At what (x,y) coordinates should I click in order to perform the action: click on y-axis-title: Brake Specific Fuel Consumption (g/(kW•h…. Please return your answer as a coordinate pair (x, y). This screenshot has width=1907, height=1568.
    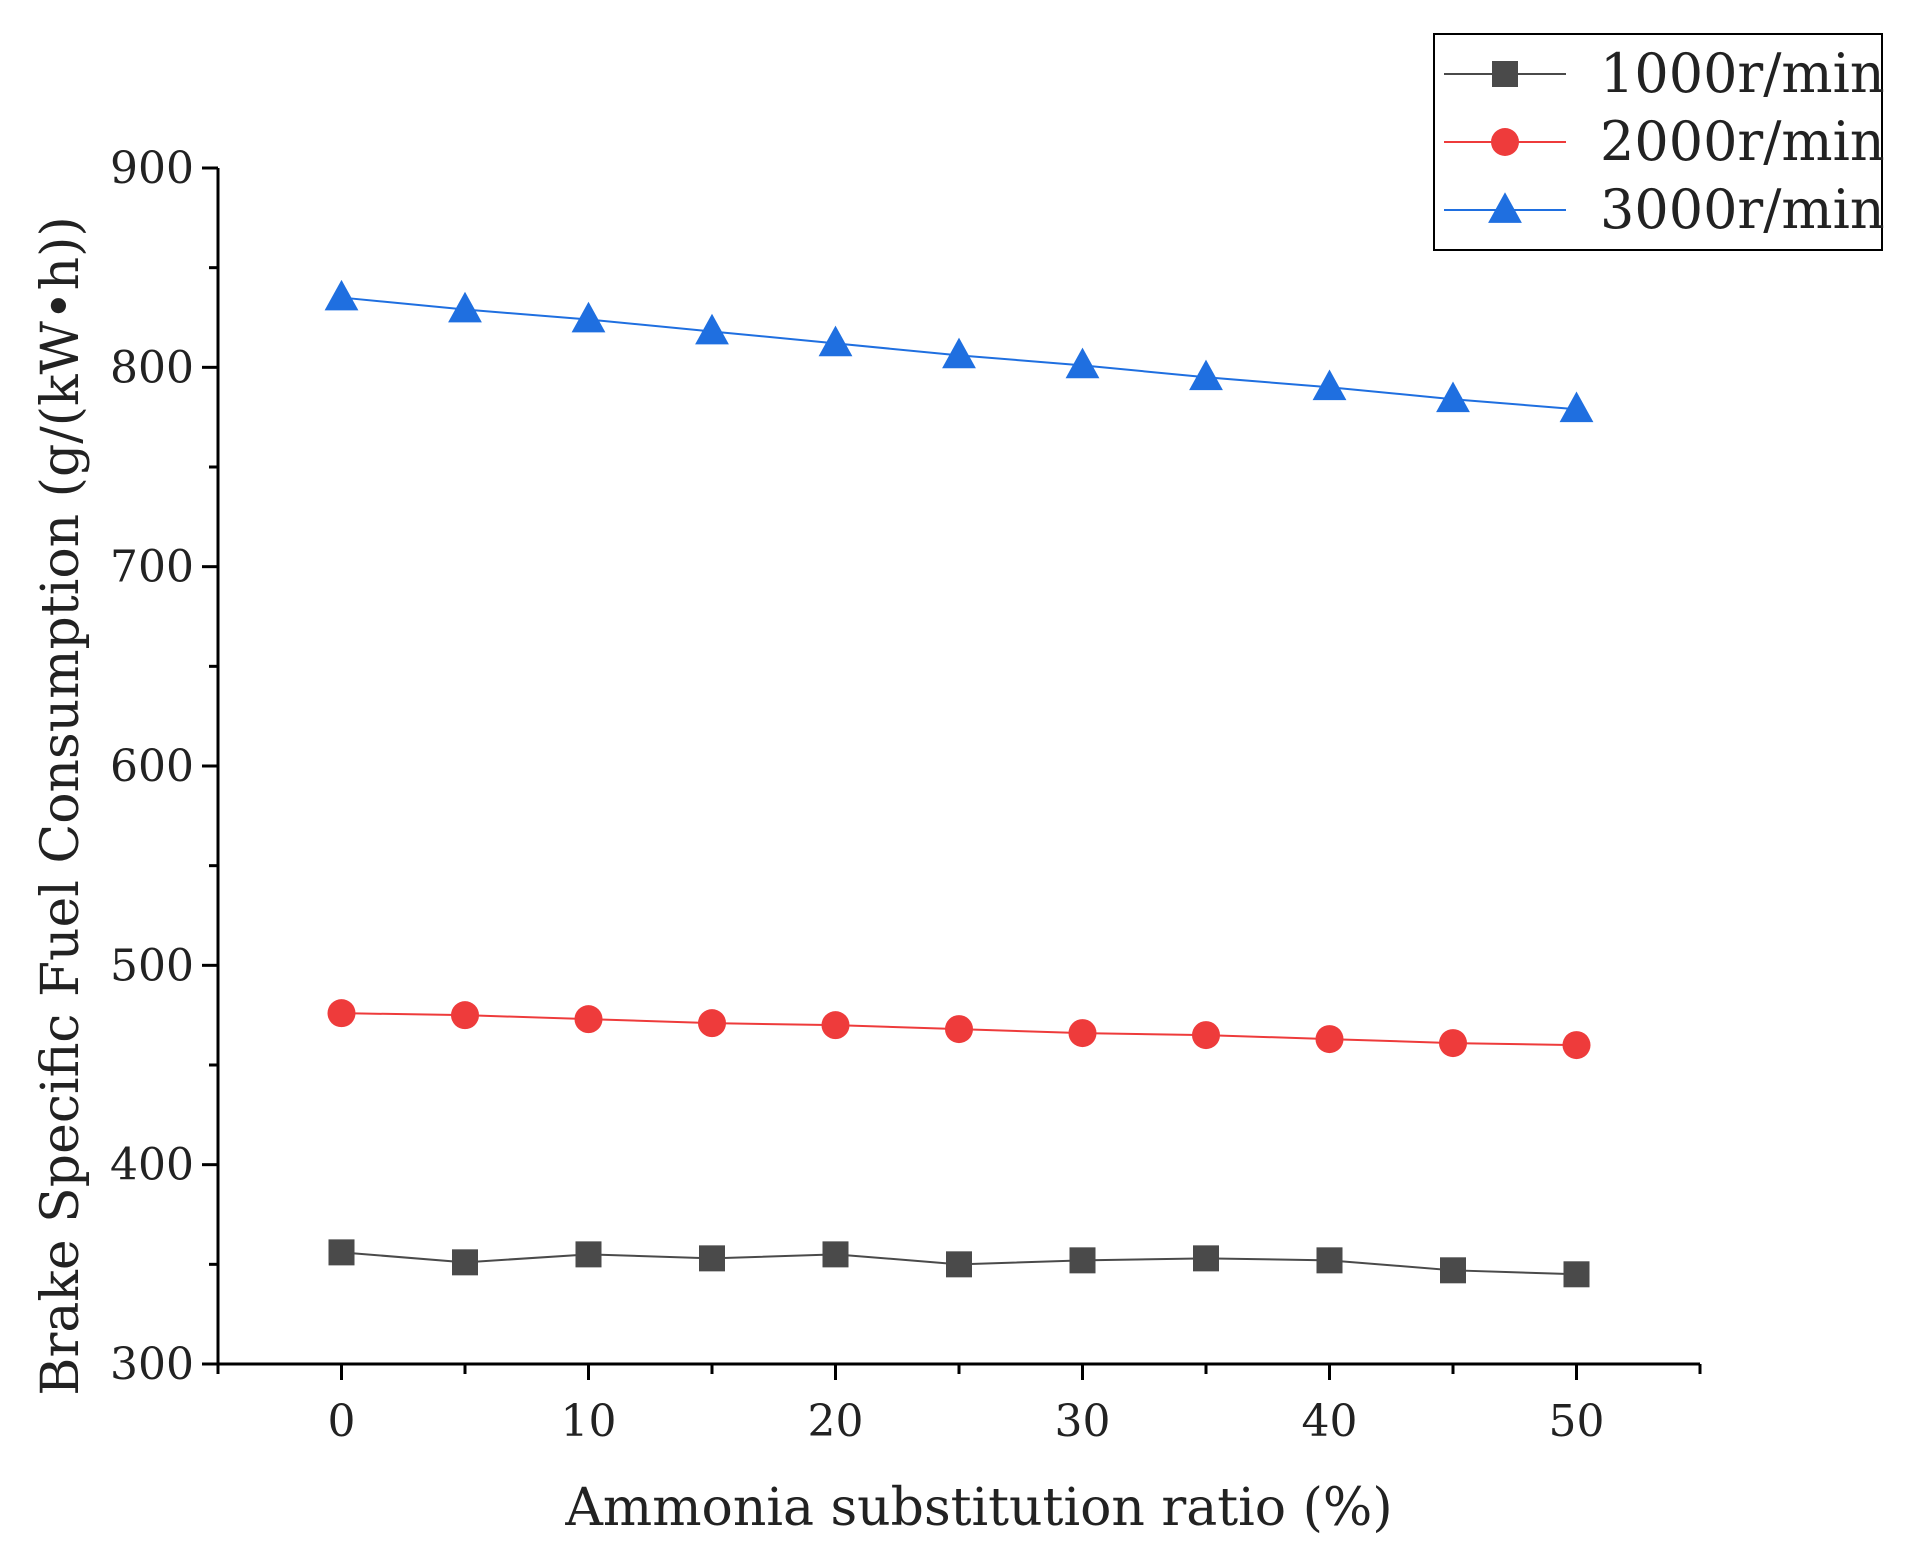
    Looking at the image, I should click on (61, 805).